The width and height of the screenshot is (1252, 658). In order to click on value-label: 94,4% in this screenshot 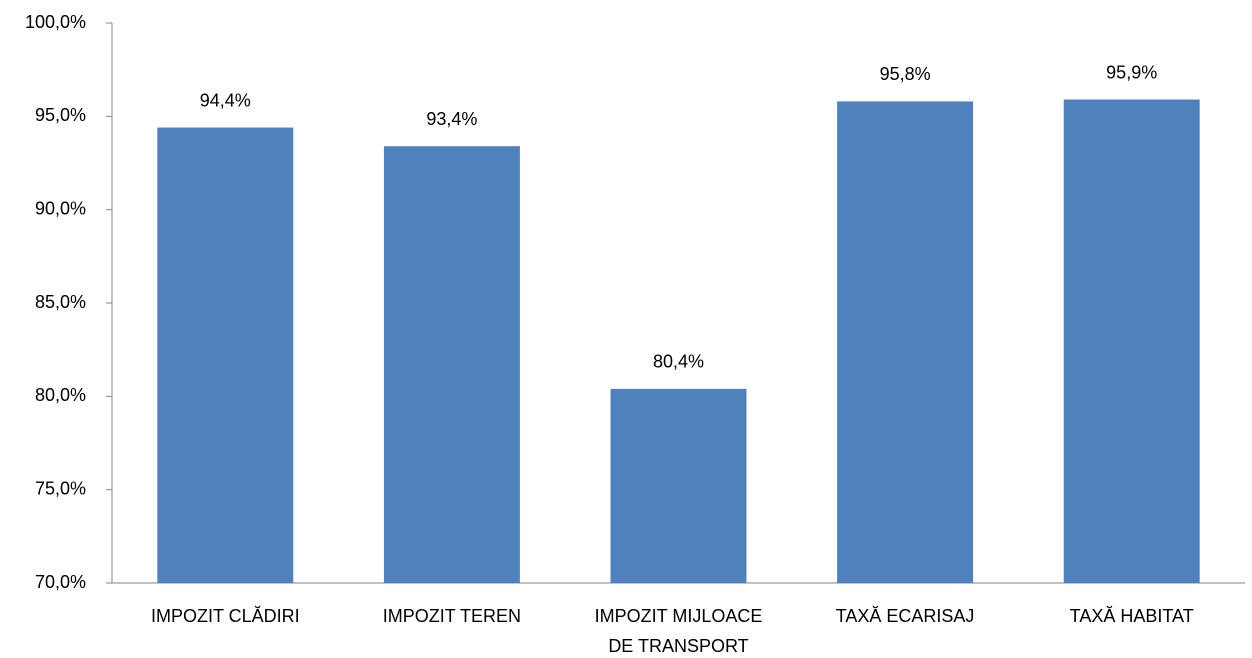, I will do `click(225, 100)`.